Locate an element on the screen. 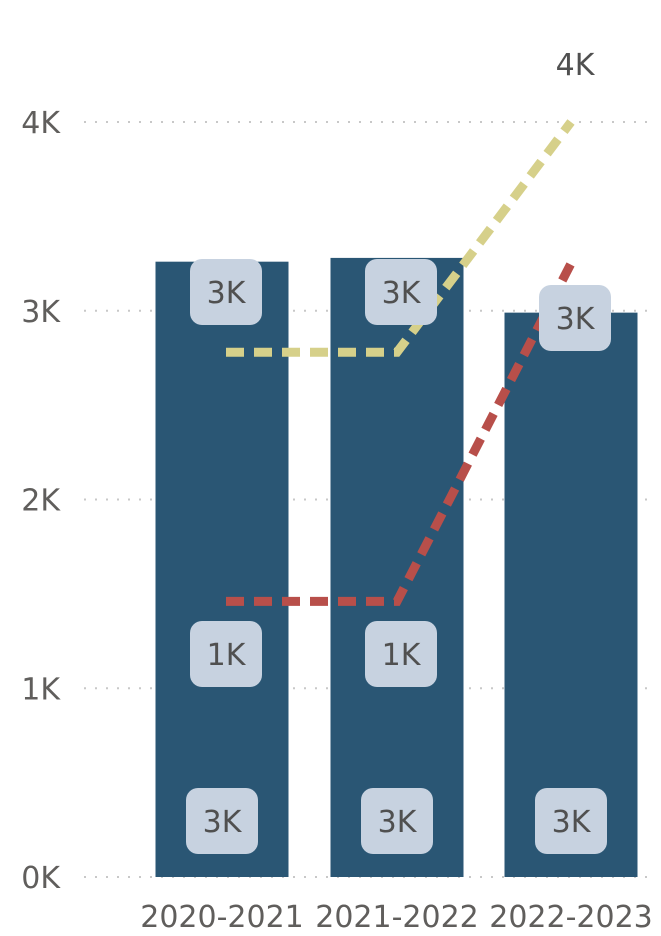  line-2-data-label: 3K is located at coordinates (575, 318).